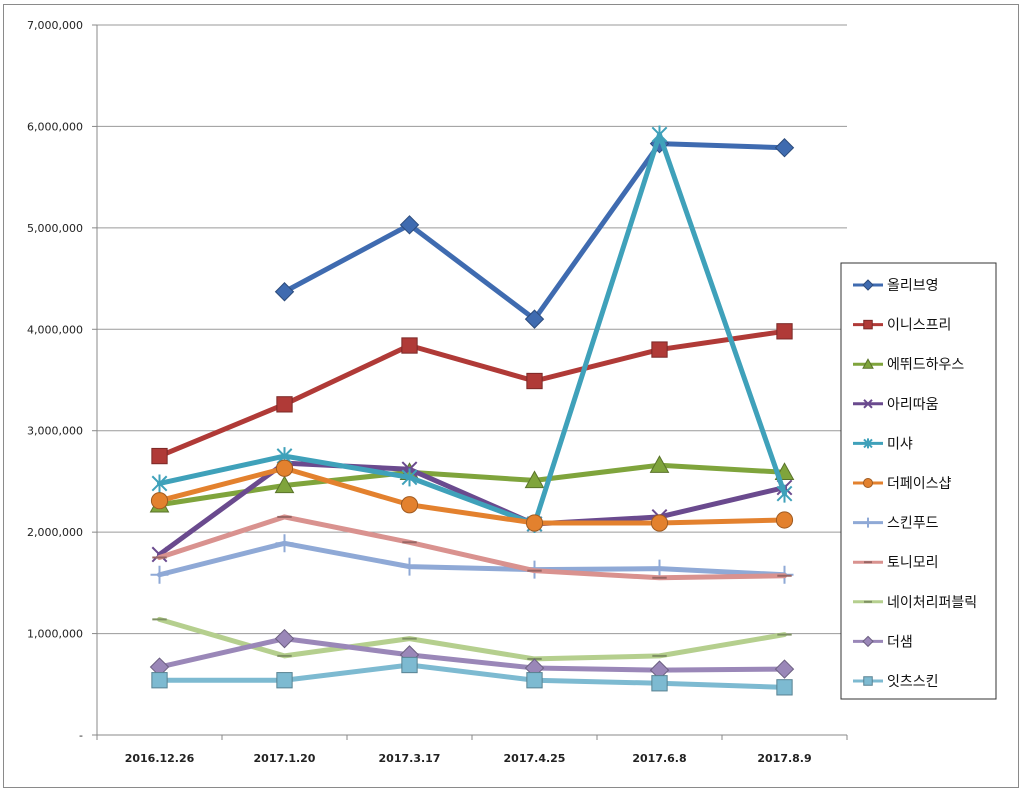  What do you see at coordinates (900, 642) in the screenshot?
I see `legend-label: 더샘` at bounding box center [900, 642].